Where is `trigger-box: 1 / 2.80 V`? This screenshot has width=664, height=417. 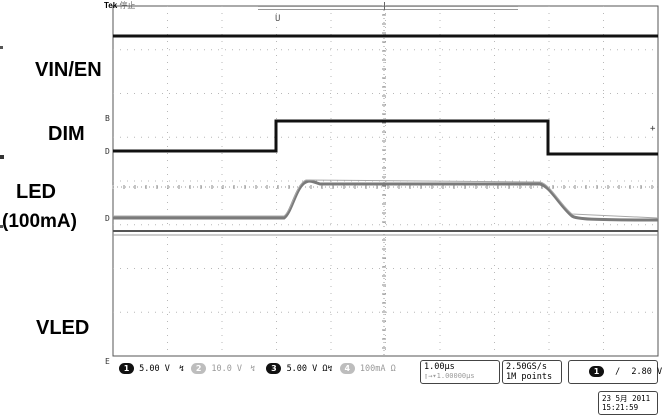 trigger-box: 1 / 2.80 V is located at coordinates (615, 372).